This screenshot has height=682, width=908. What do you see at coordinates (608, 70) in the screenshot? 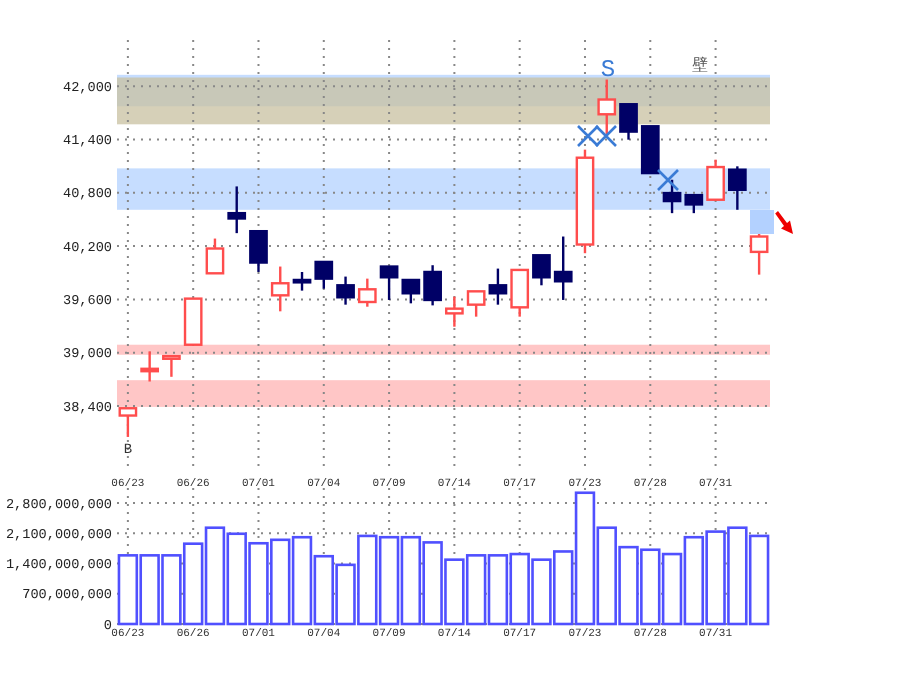
I see `annotation: S` at bounding box center [608, 70].